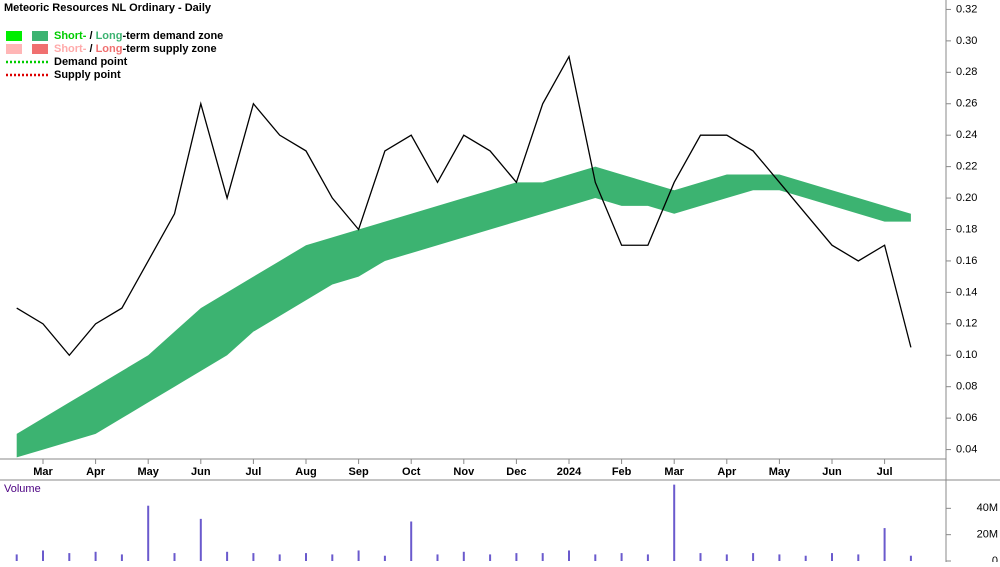 Image resolution: width=1000 pixels, height=567 pixels. I want to click on legend-label: Short- / Long-term supply zone, so click(135, 49).